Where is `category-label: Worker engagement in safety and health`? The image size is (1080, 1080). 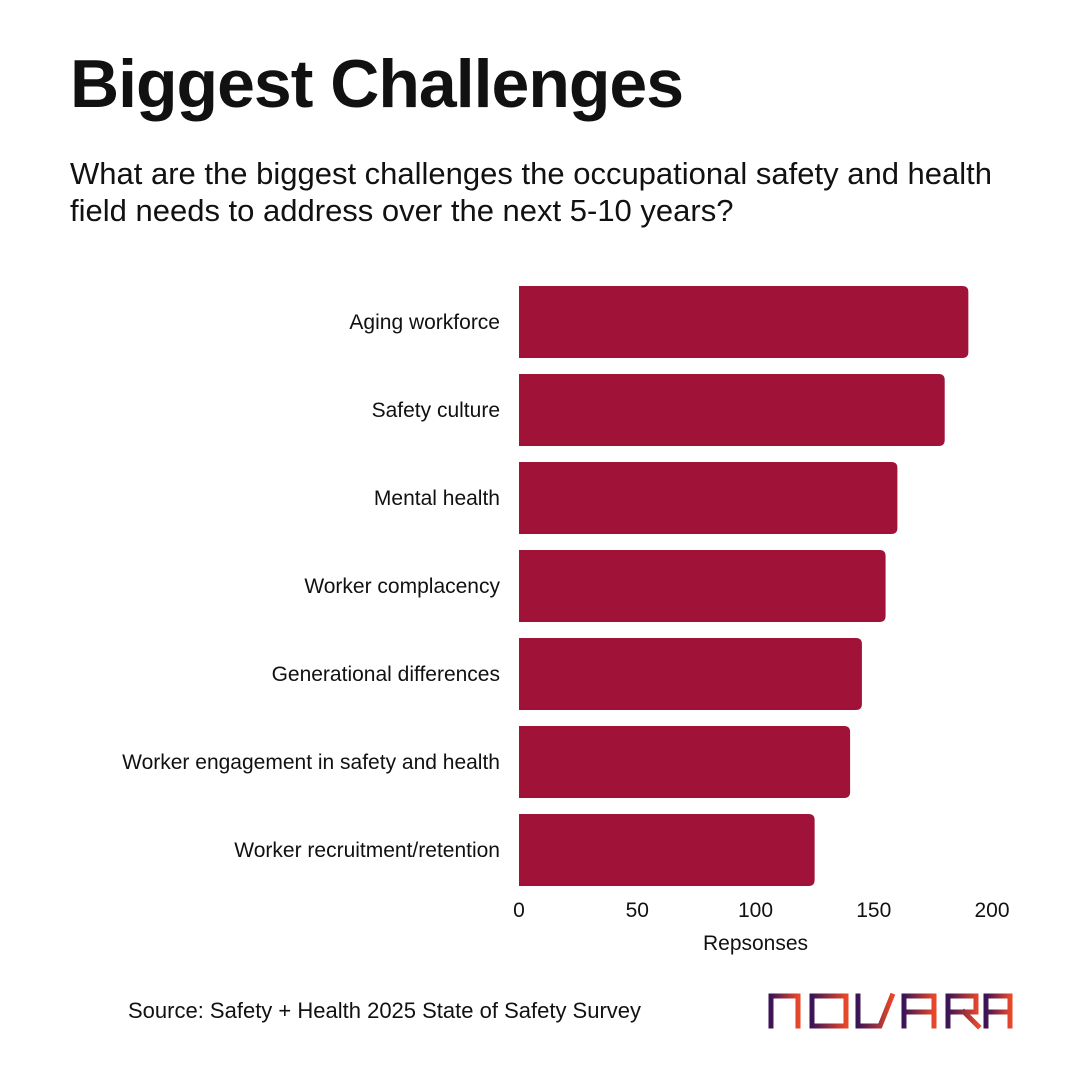
category-label: Worker engagement in safety and health is located at coordinates (311, 762).